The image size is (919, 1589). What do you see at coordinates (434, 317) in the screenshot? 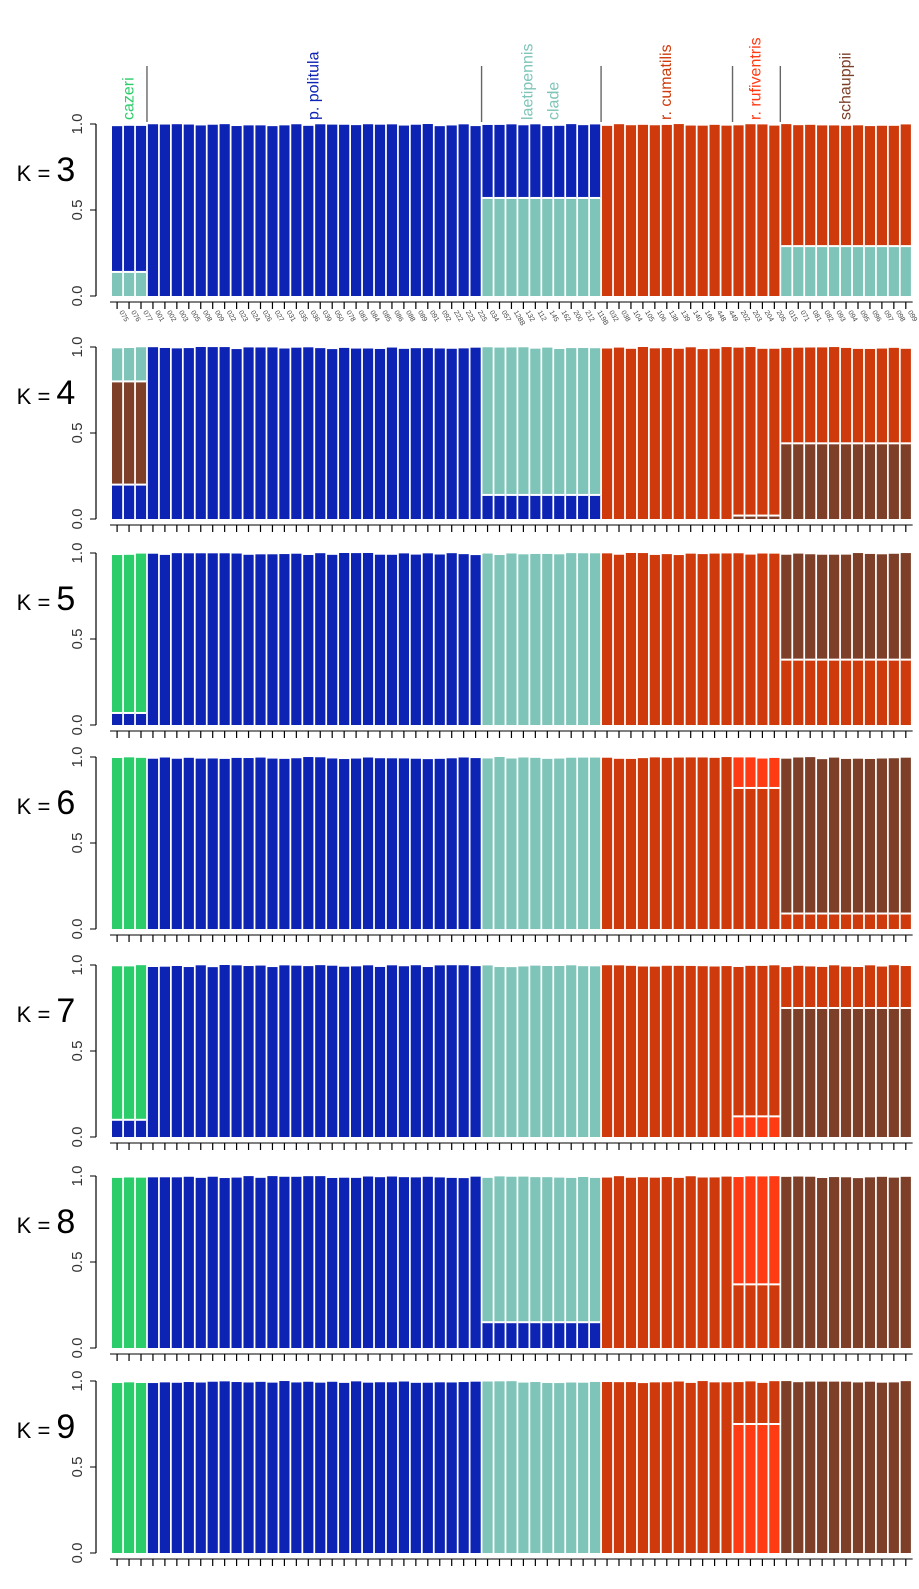
I see `sample-label: 091` at bounding box center [434, 317].